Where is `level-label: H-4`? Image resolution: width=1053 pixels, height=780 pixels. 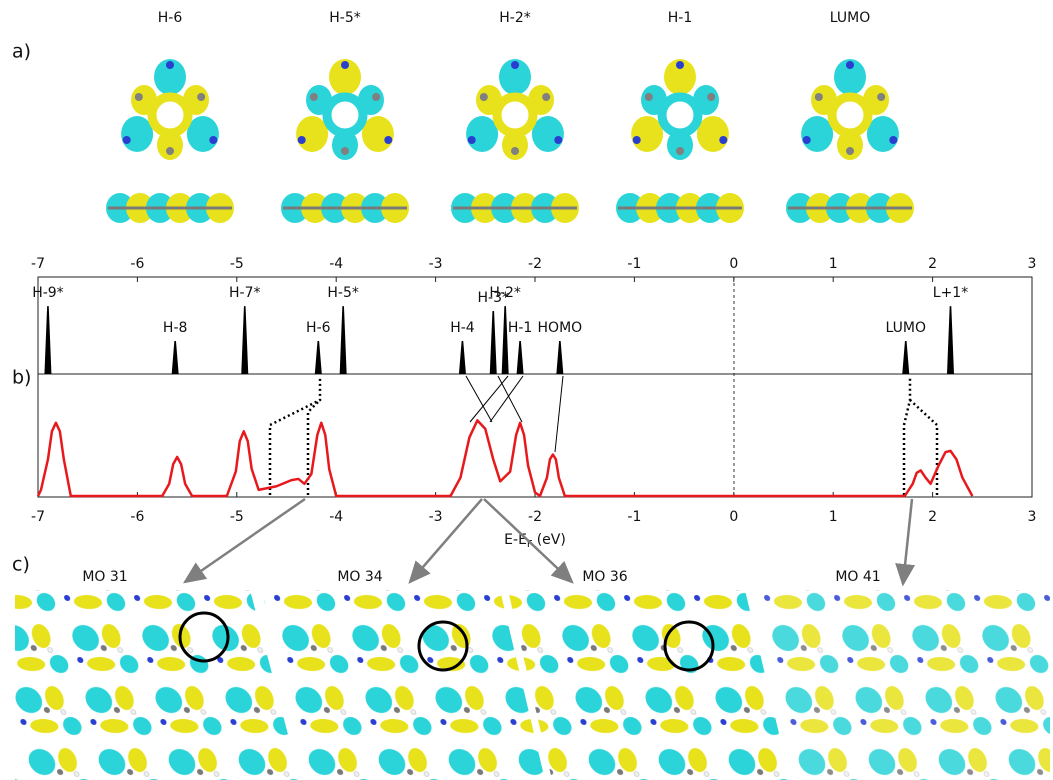
level-label: H-4 is located at coordinates (462, 328).